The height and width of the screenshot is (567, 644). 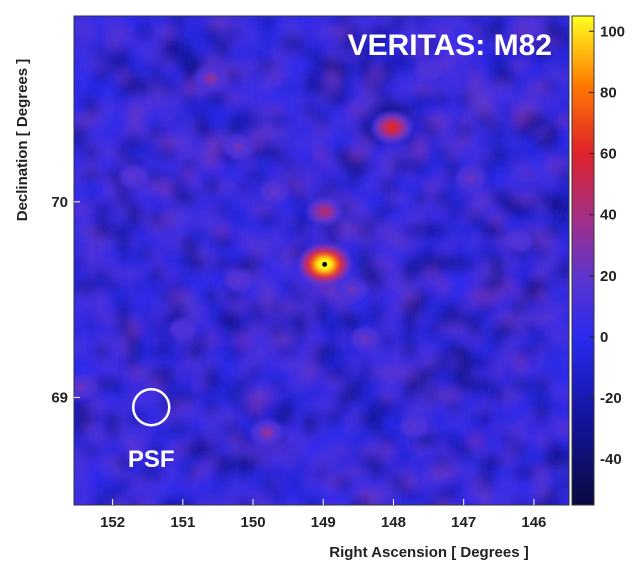 I want to click on hotspot-level, so click(x=239, y=147).